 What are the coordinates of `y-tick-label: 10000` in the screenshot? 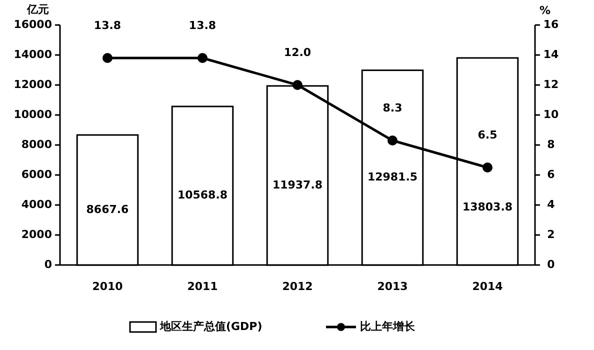 It's located at (33, 115).